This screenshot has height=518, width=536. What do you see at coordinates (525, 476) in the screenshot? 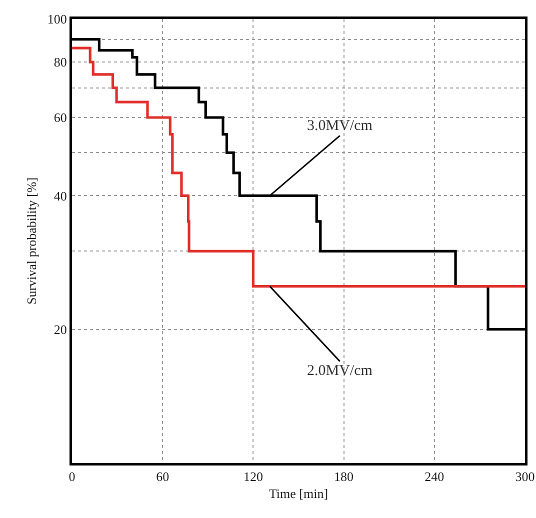
I see `x-tick-label: 300` at bounding box center [525, 476].